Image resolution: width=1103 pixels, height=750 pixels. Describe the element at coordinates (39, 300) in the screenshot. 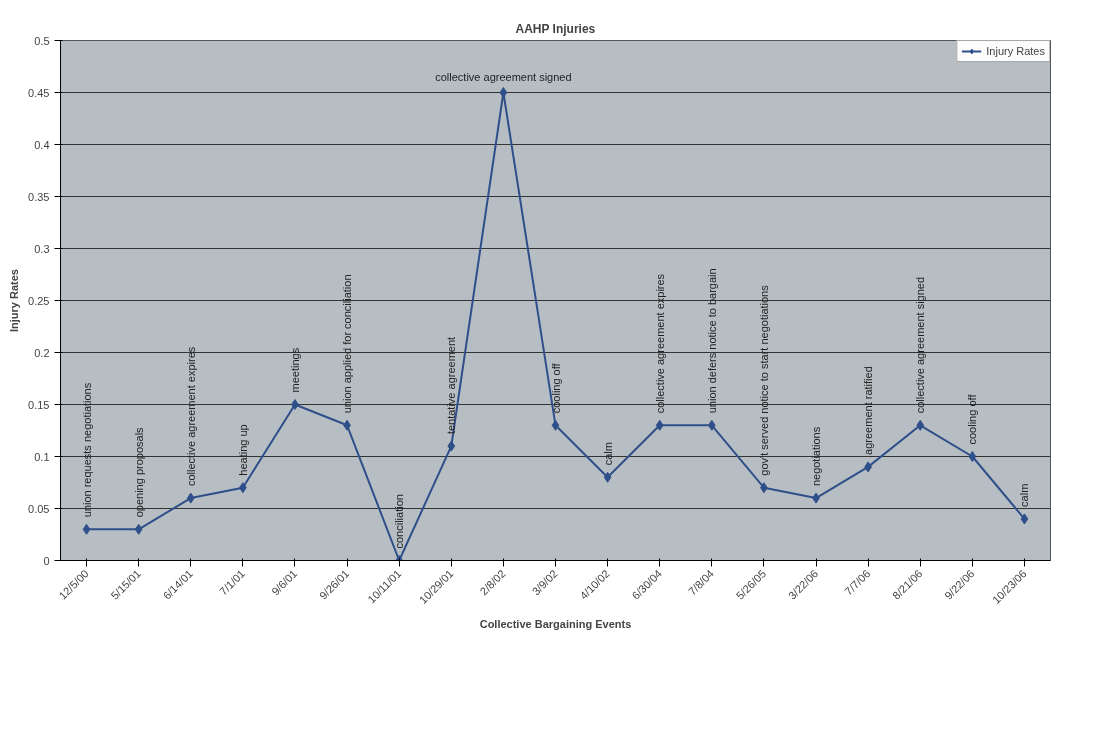

I see `y-tick-label: 0.25` at that location.